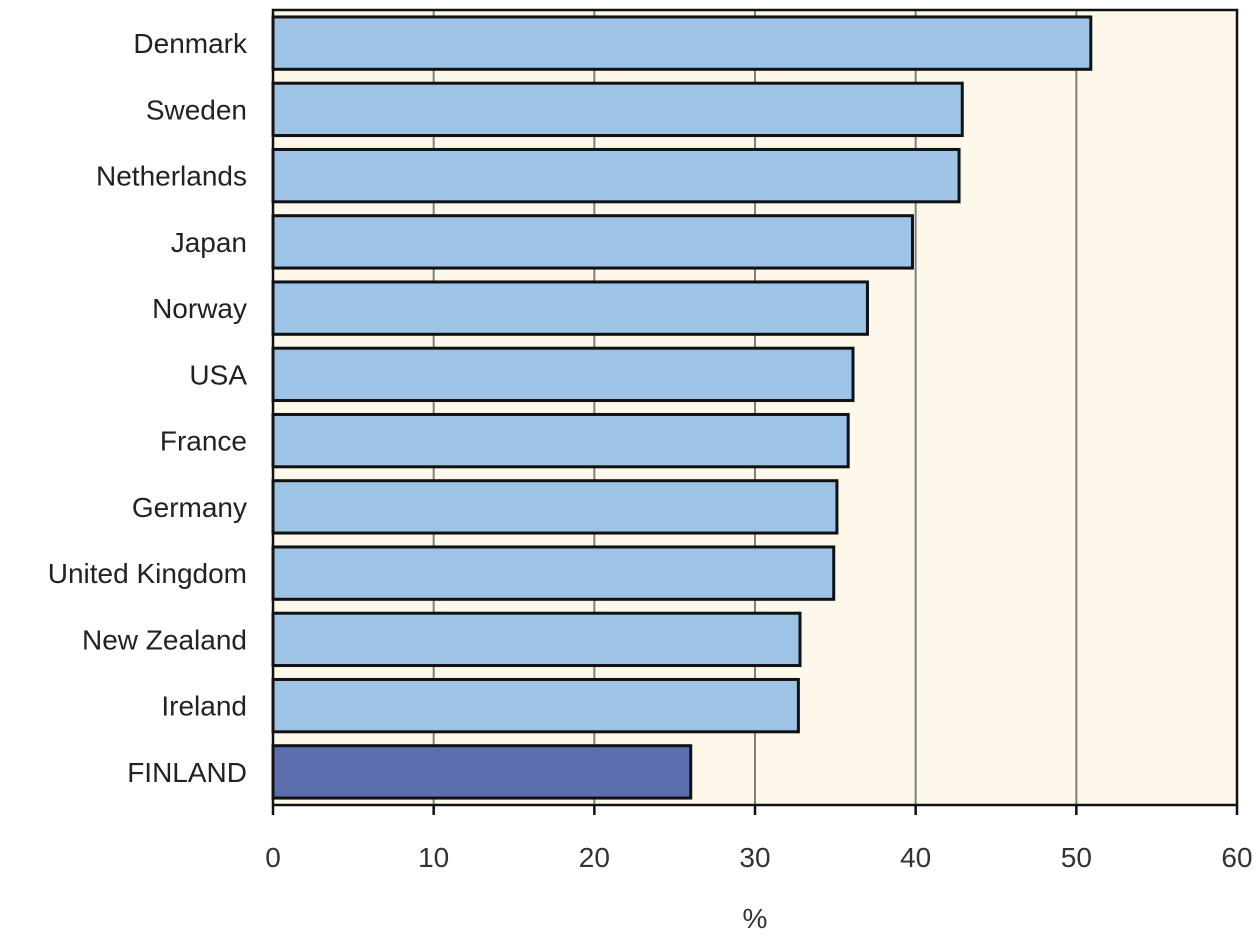 The image size is (1260, 936). Describe the element at coordinates (755, 918) in the screenshot. I see `x-axis-title: %` at that location.